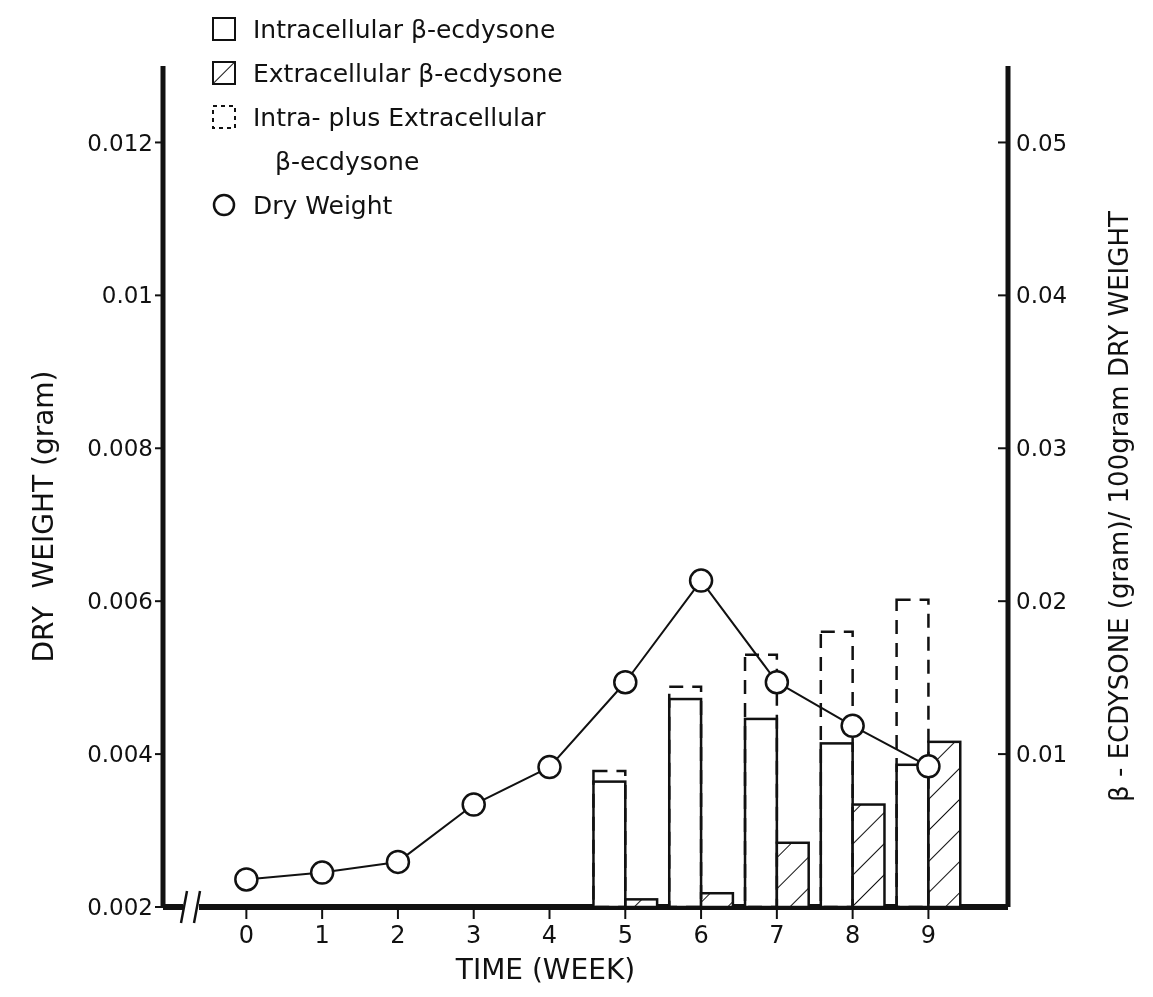 This screenshot has width=1153, height=997. I want to click on y2-tick-label: 0.04, so click(1042, 295).